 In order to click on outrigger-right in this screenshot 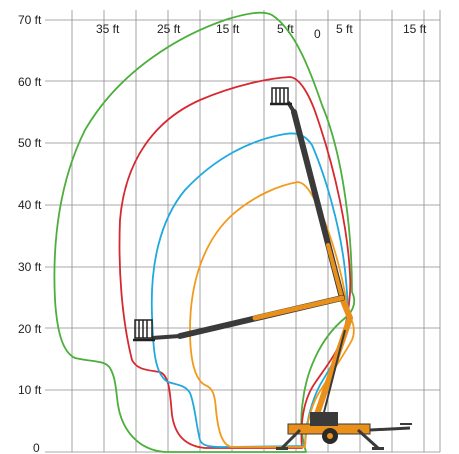, I will do `click(368, 439)`.